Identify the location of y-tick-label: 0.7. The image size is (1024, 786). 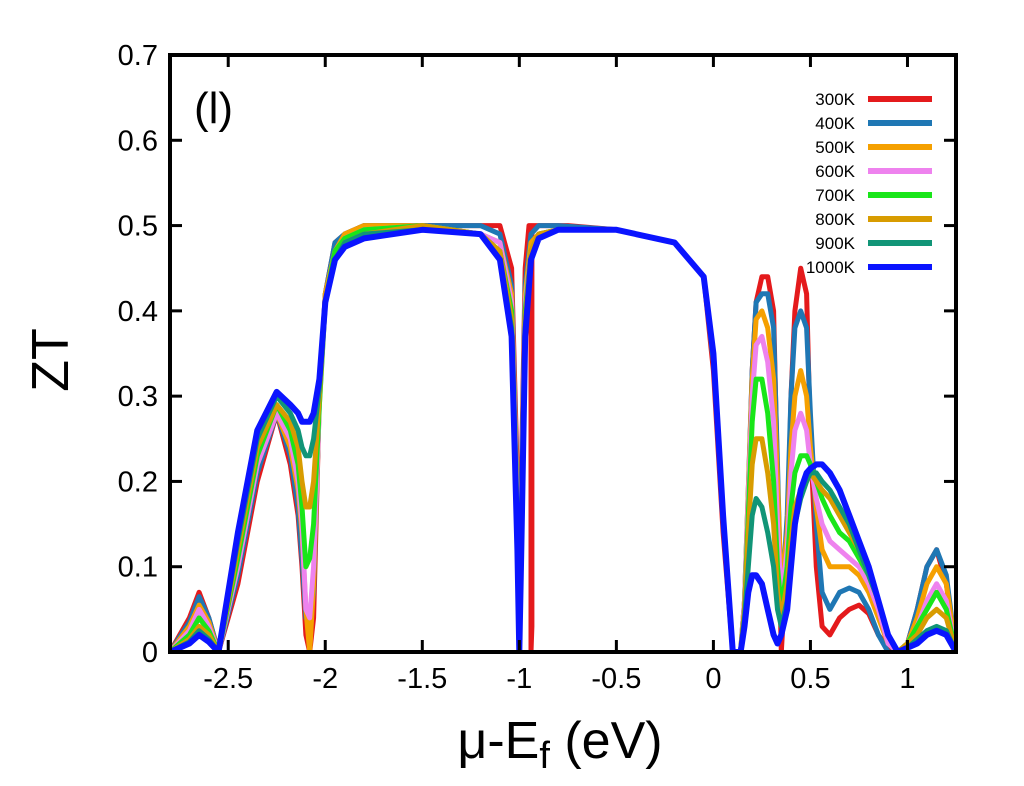
(138, 56).